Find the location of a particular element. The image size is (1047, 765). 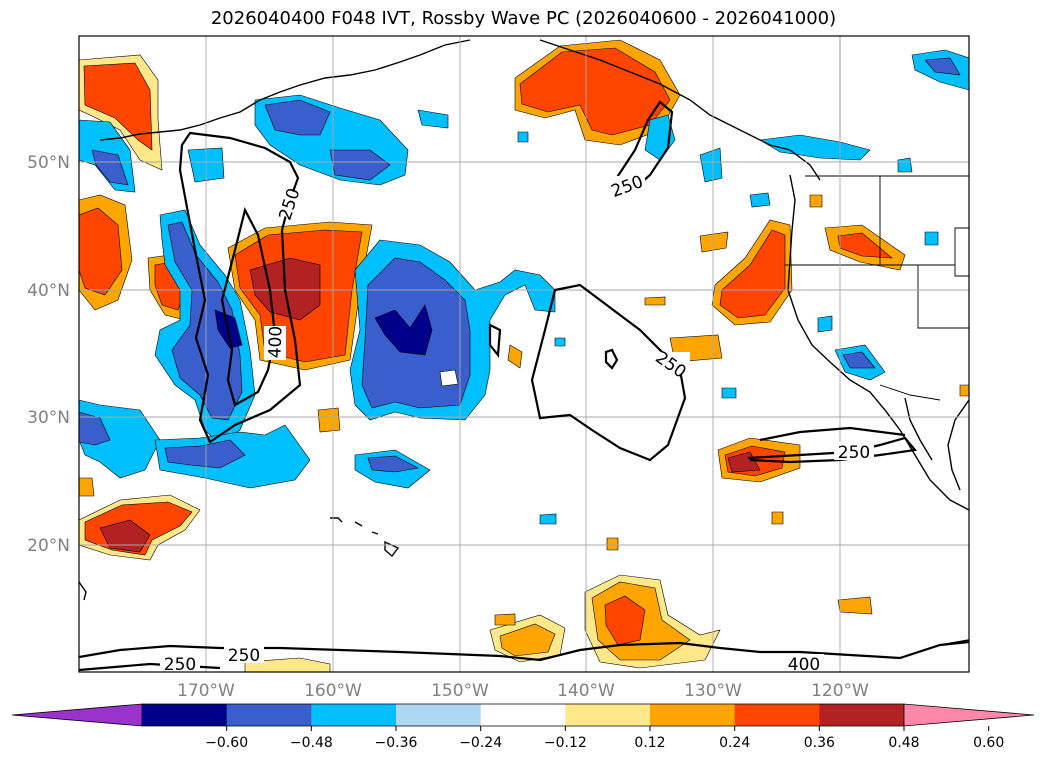

colorbar-tick-label: 0.36 is located at coordinates (819, 743).